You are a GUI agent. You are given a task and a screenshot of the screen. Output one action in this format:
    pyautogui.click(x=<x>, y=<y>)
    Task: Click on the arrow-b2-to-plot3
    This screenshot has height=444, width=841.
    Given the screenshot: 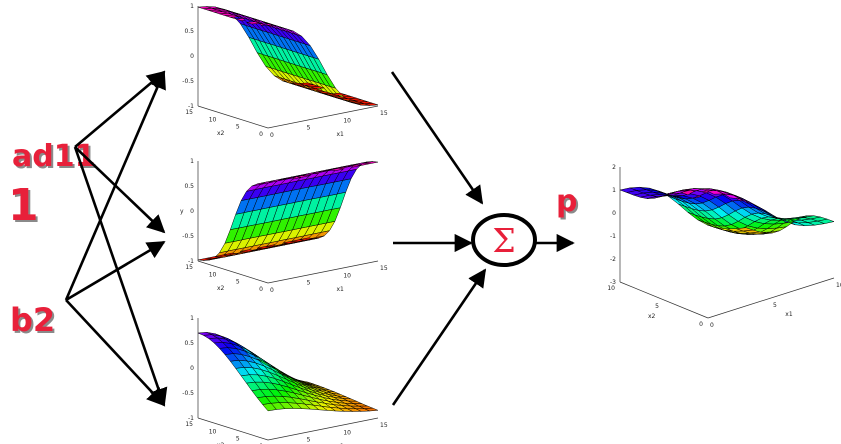 What is the action you would take?
    pyautogui.click(x=115, y=353)
    